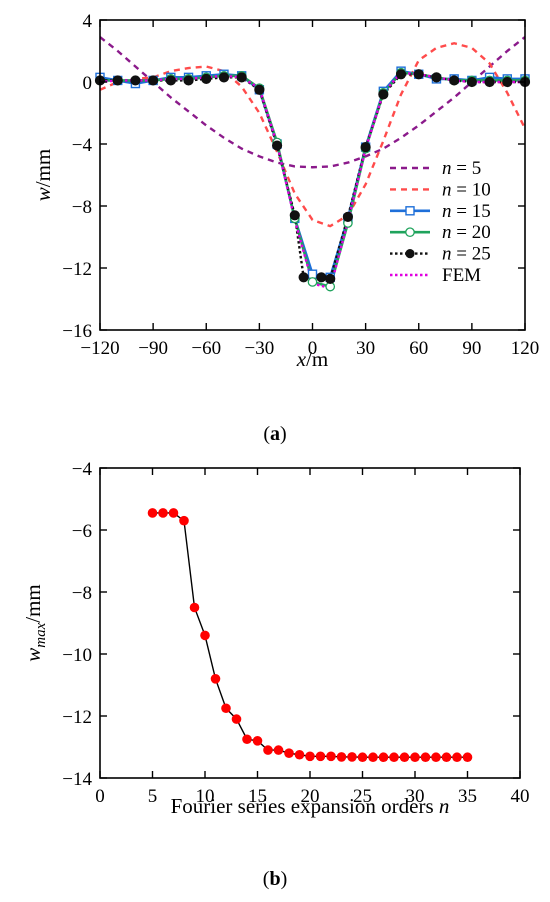  Describe the element at coordinates (471, 348) in the screenshot. I see `x-tick-label: 90` at that location.